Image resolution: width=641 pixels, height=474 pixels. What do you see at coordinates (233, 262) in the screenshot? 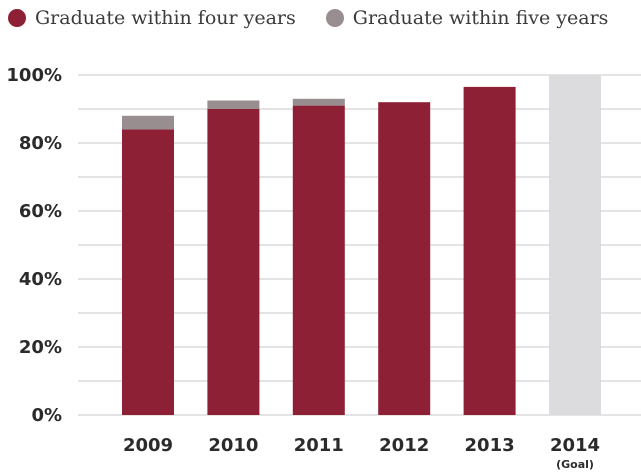
I see `bar-four-years-2010` at bounding box center [233, 262].